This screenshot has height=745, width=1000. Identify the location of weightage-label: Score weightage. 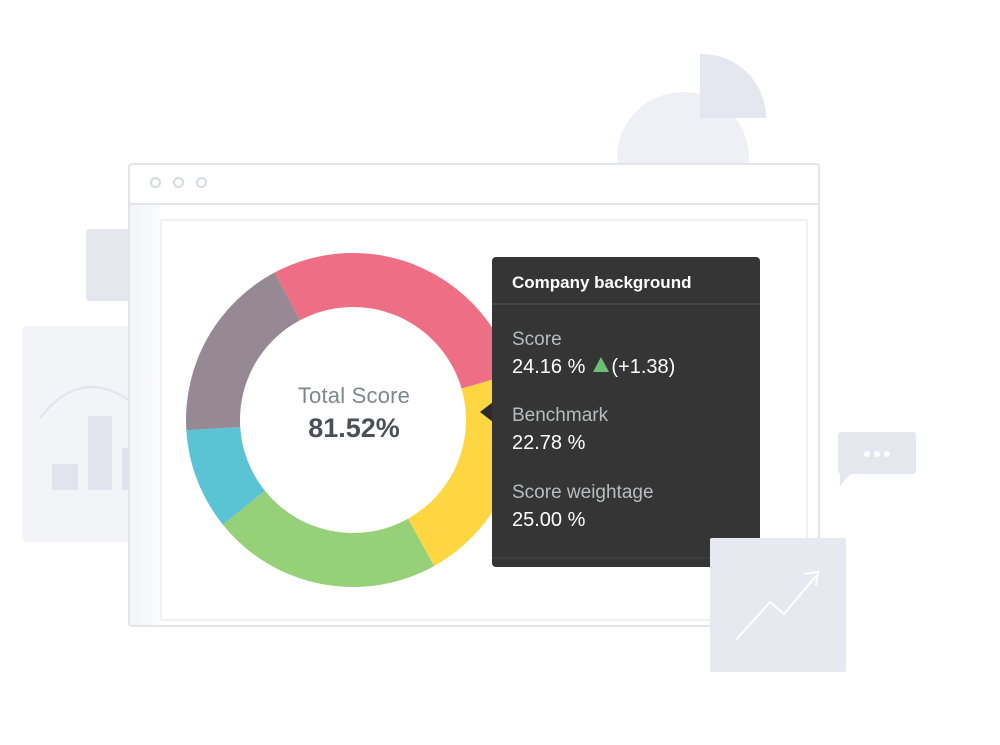
(583, 492).